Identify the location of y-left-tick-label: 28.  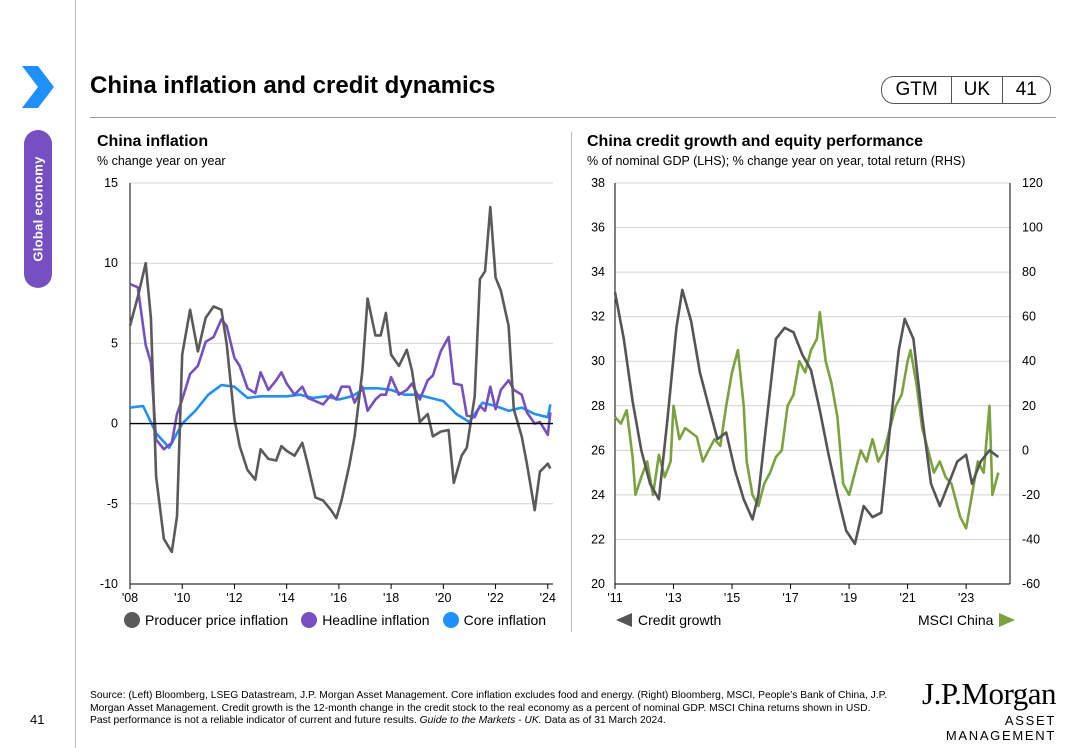
(598, 406).